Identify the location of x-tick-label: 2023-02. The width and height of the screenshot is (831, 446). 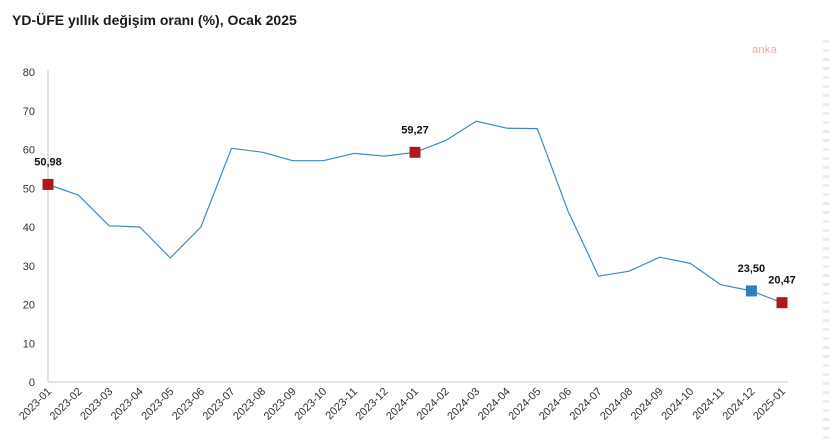
(66, 404).